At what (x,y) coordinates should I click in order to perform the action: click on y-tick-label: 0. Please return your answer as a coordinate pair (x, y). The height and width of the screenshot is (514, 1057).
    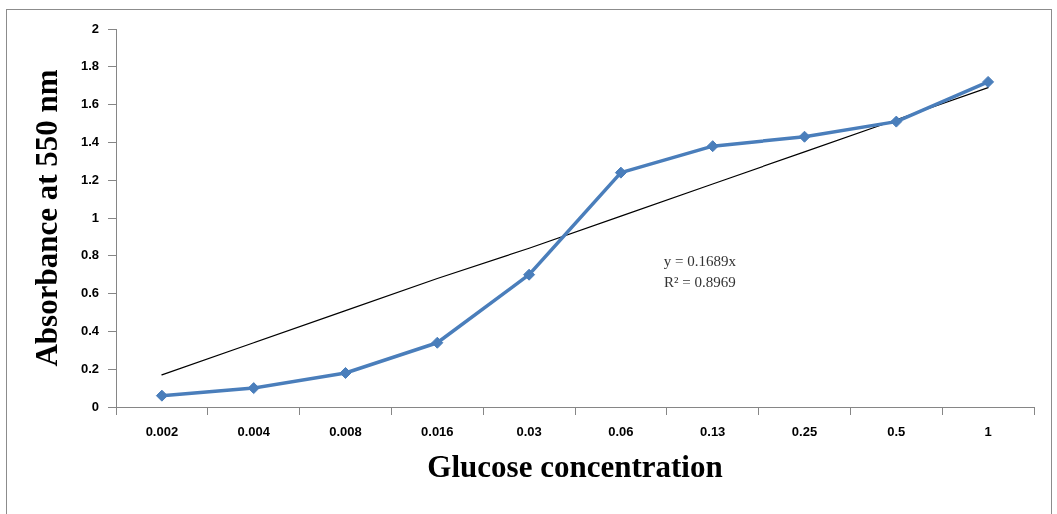
    Looking at the image, I should click on (95, 406).